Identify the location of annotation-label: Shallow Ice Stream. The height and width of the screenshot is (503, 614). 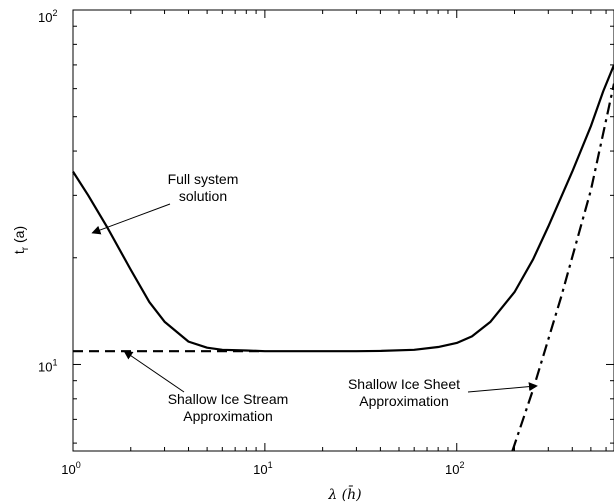
(228, 399).